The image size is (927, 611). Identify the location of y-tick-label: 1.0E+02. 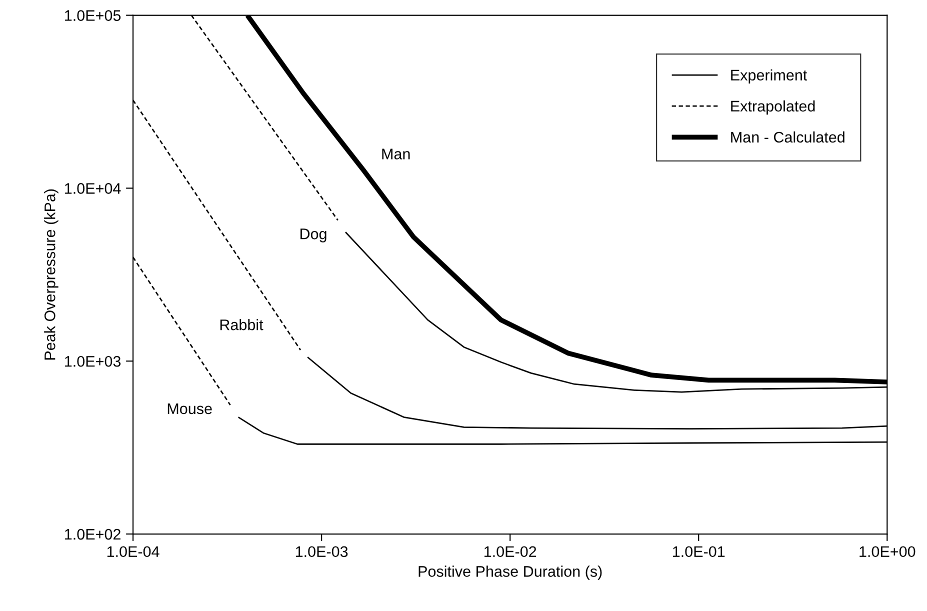
(92, 534).